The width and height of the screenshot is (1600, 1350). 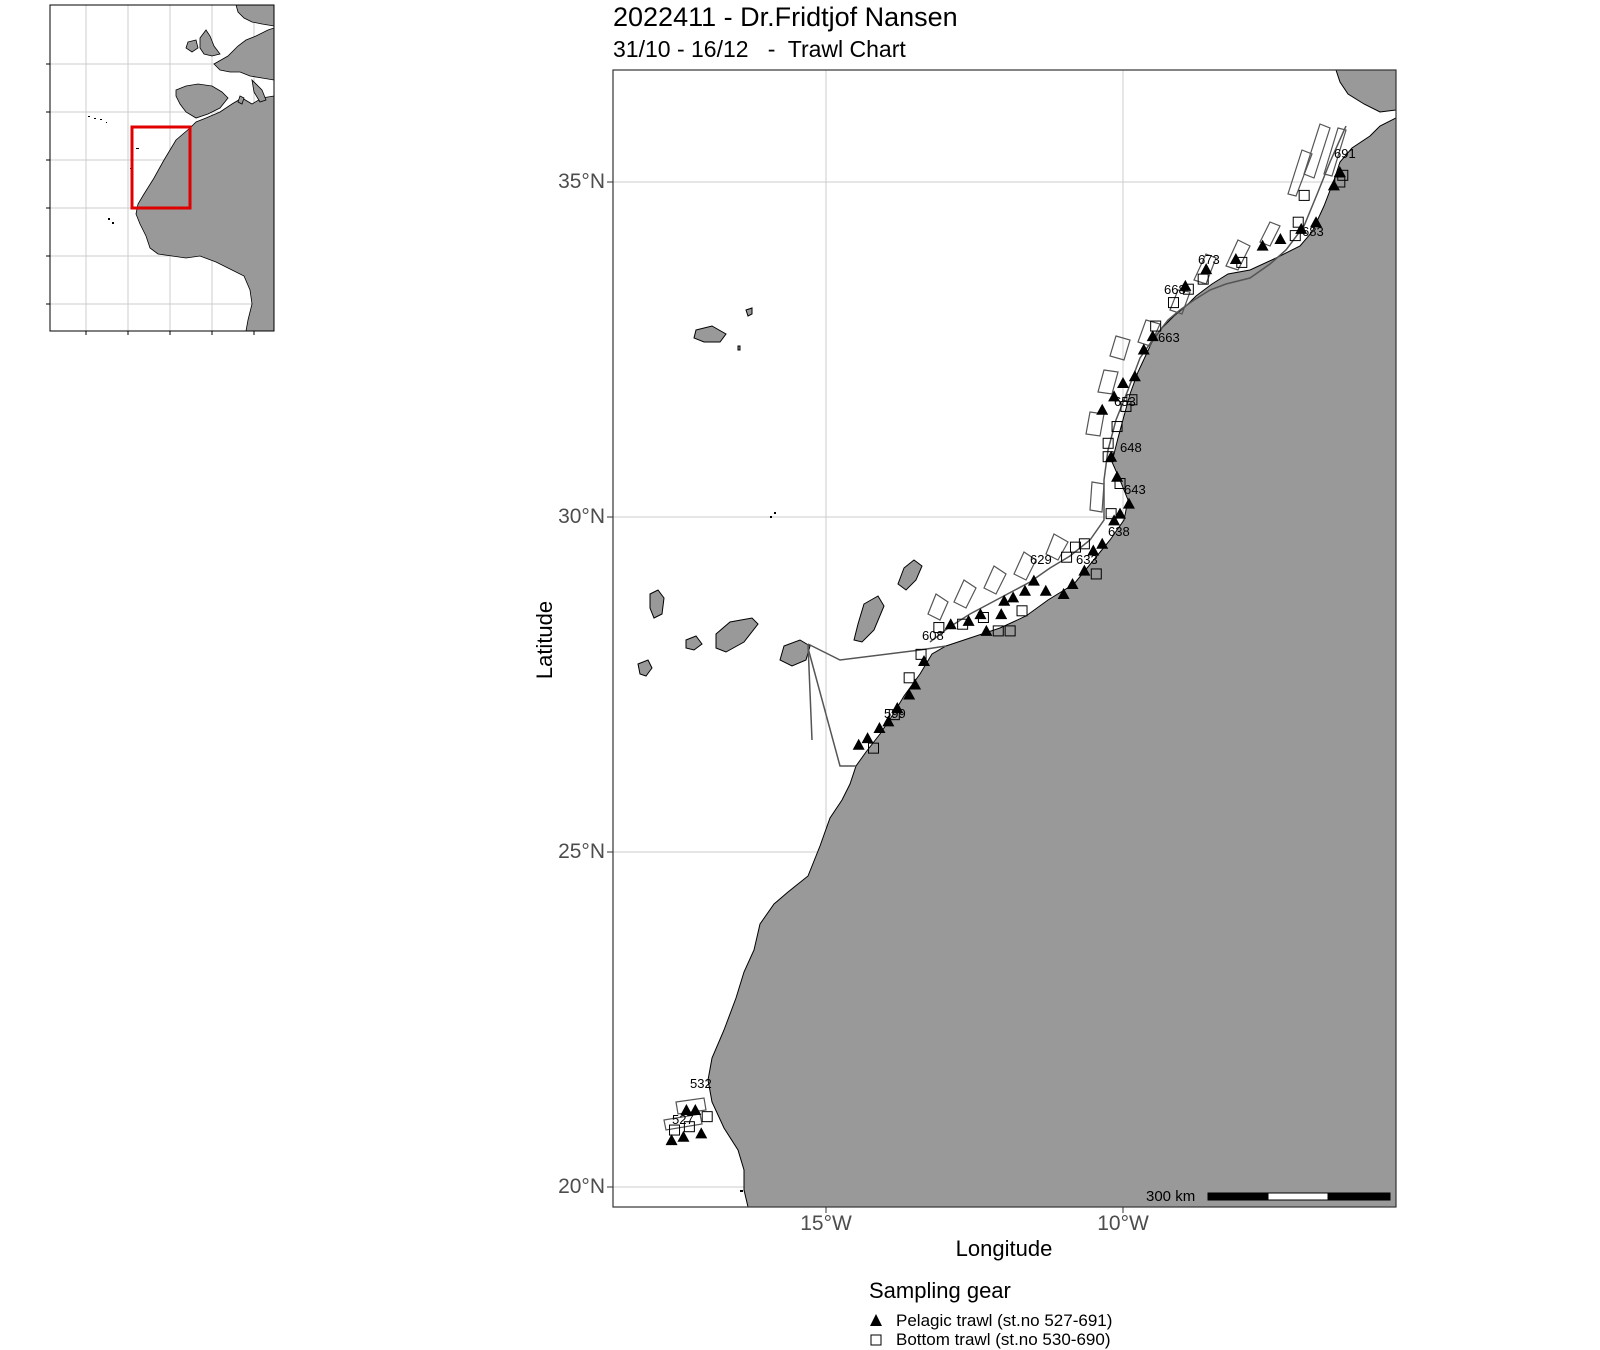 I want to click on station-label: 653, so click(x=1125, y=401).